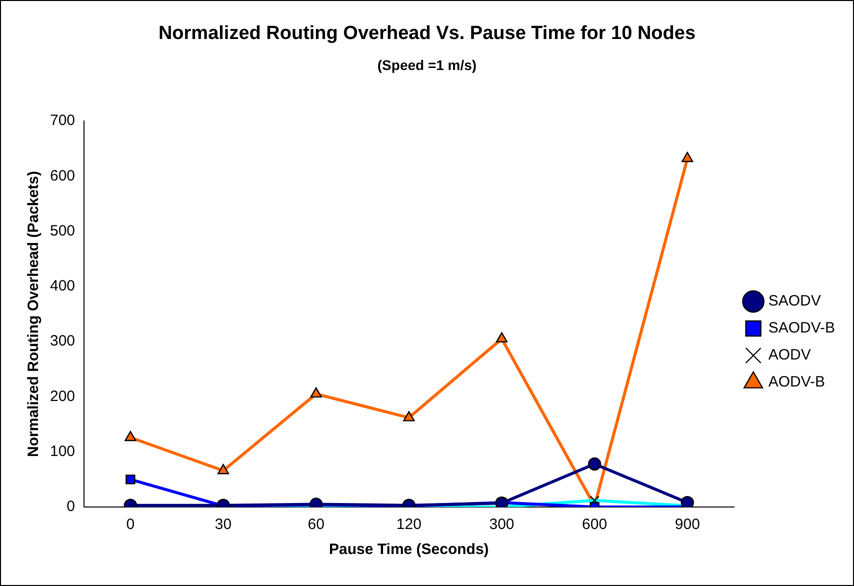 This screenshot has height=586, width=854. What do you see at coordinates (316, 525) in the screenshot?
I see `x-tick-label: 60` at bounding box center [316, 525].